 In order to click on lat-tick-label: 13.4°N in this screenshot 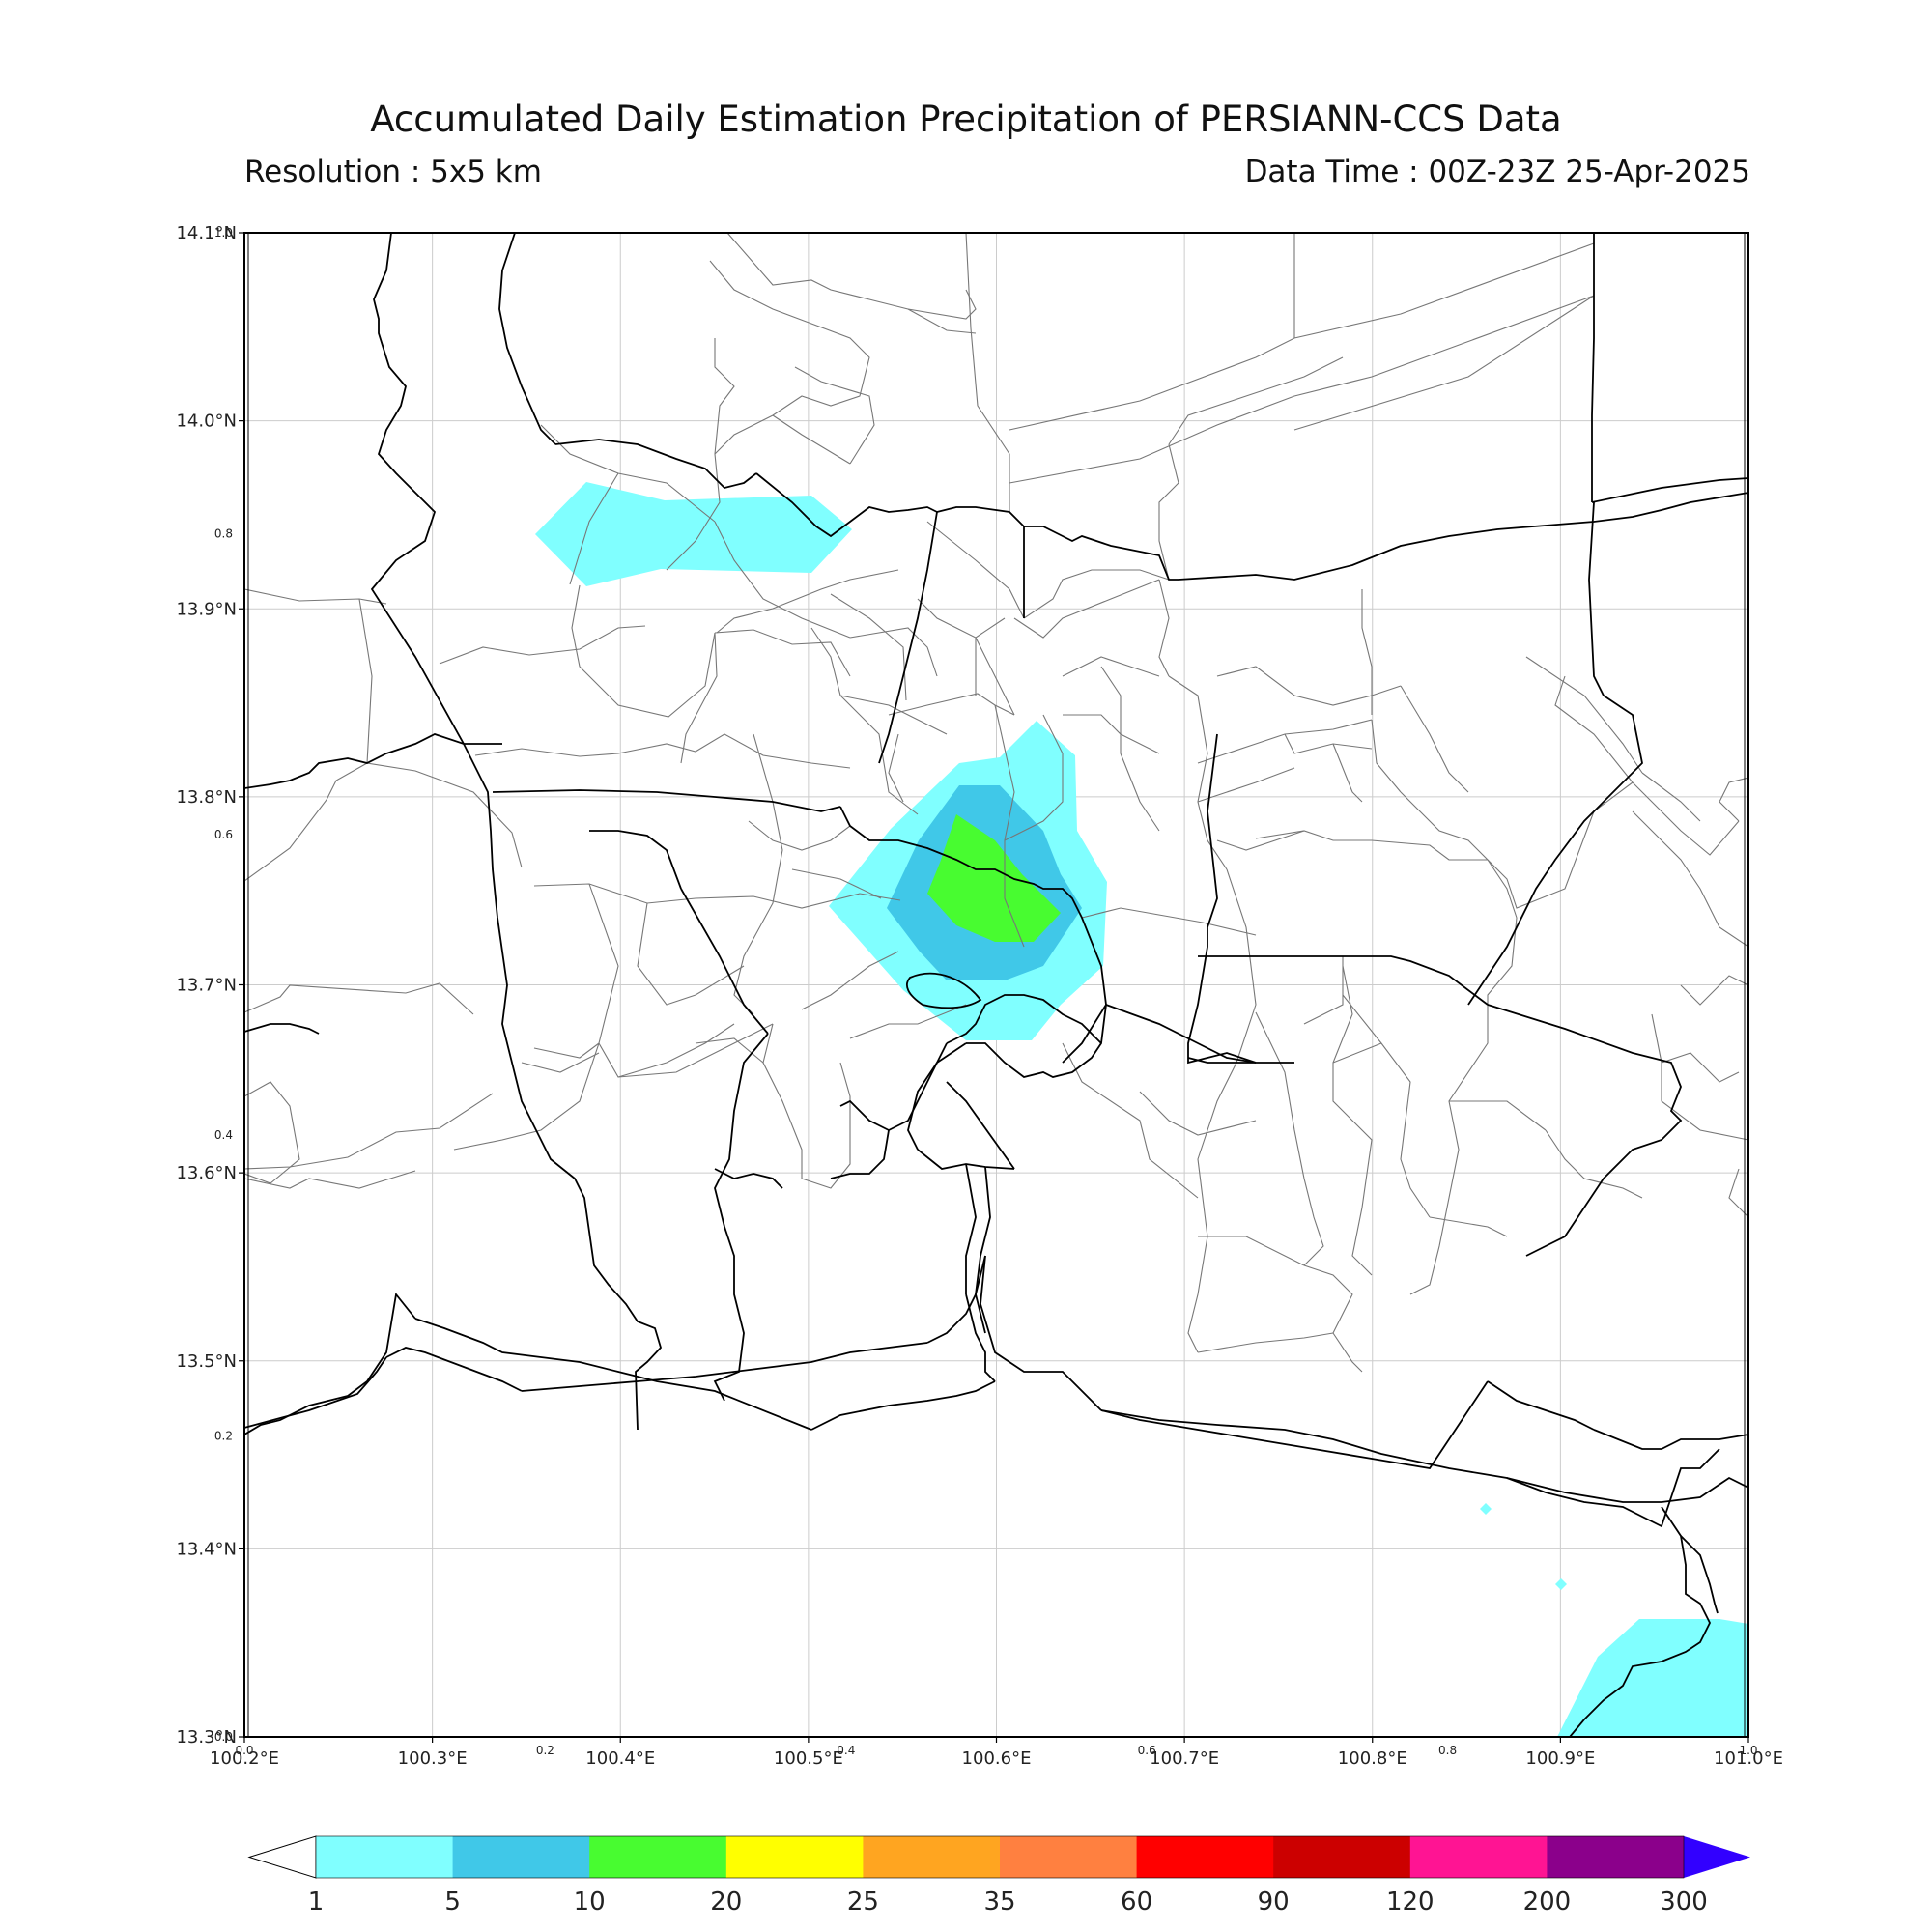, I will do `click(206, 1549)`.